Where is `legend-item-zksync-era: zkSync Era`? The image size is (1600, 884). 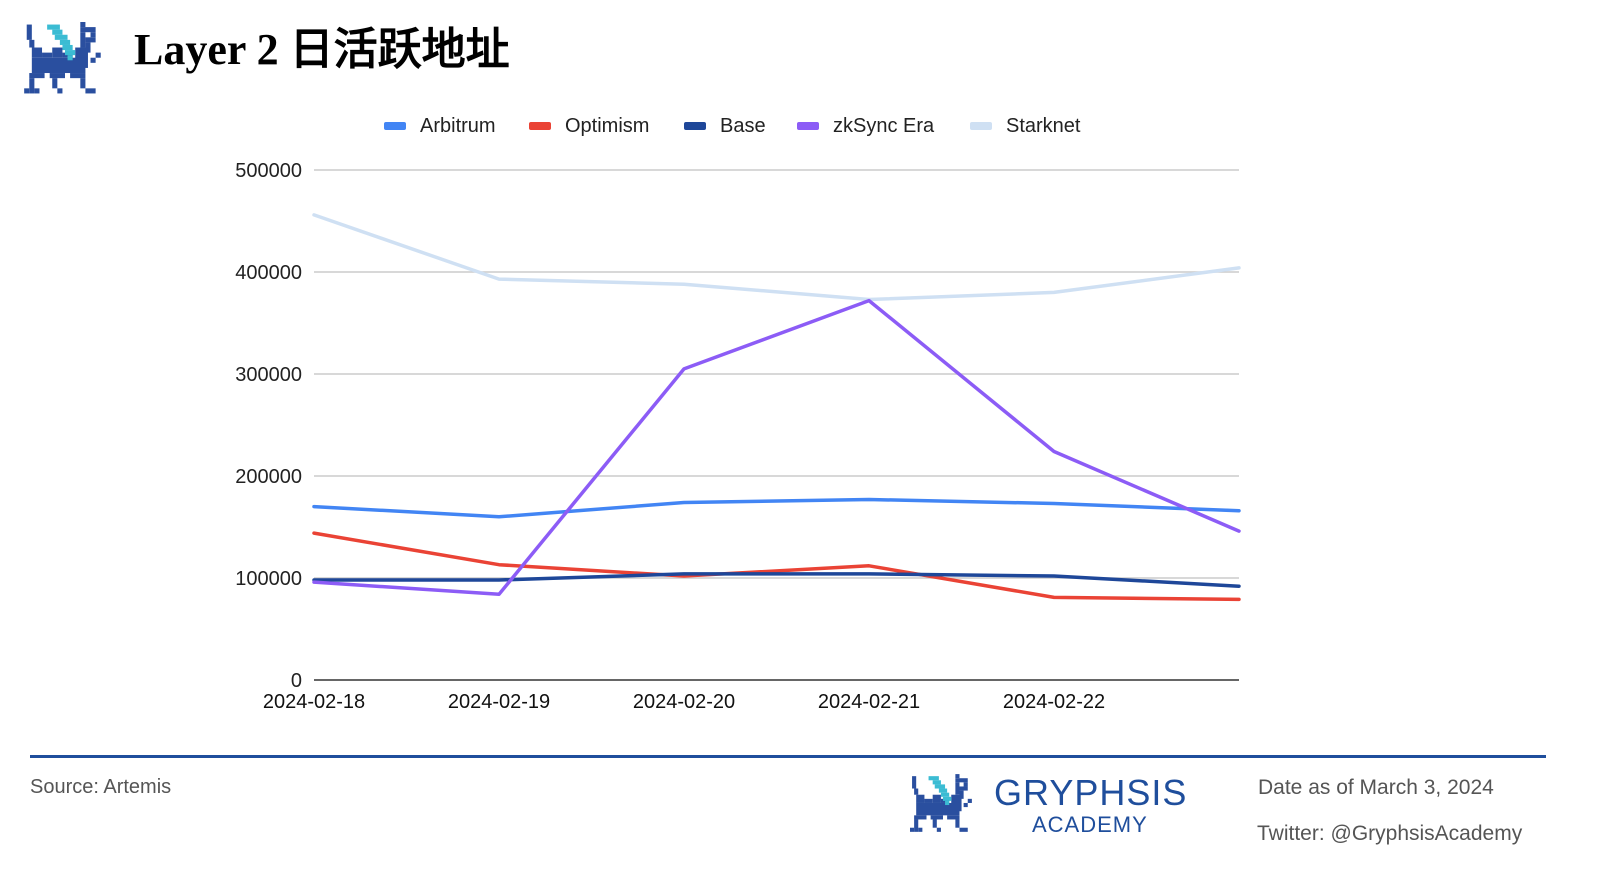
legend-item-zksync-era: zkSync Era is located at coordinates (865, 126).